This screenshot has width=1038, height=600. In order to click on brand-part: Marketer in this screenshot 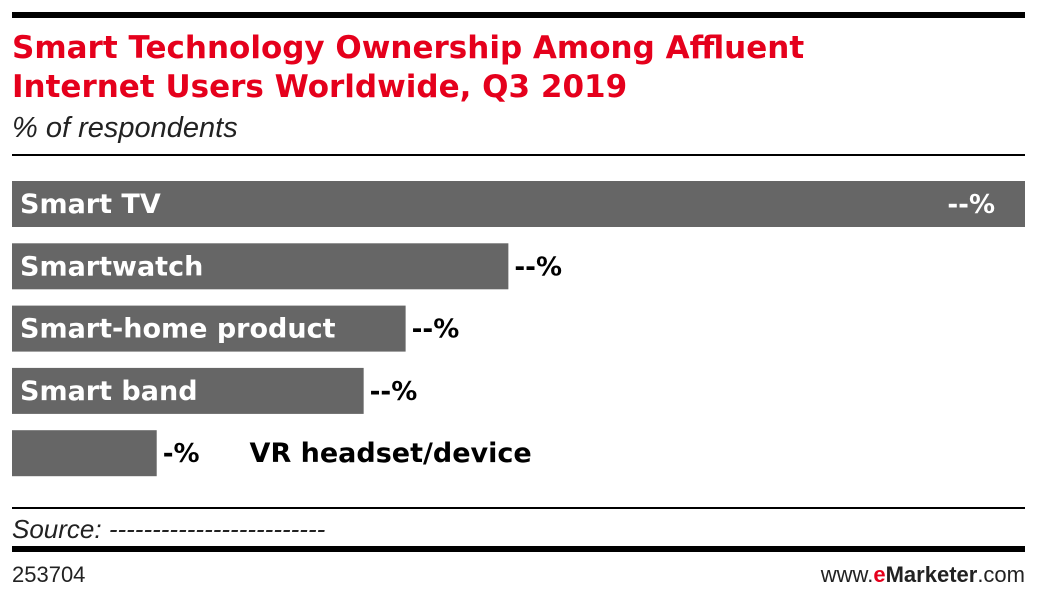, I will do `click(932, 574)`.